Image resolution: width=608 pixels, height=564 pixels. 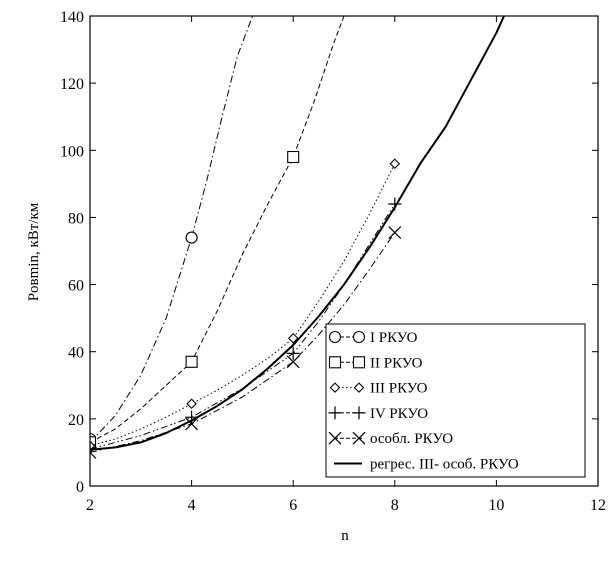 What do you see at coordinates (34, 251) in the screenshot?
I see `y-axis-label: Pовmin, кВт/км` at bounding box center [34, 251].